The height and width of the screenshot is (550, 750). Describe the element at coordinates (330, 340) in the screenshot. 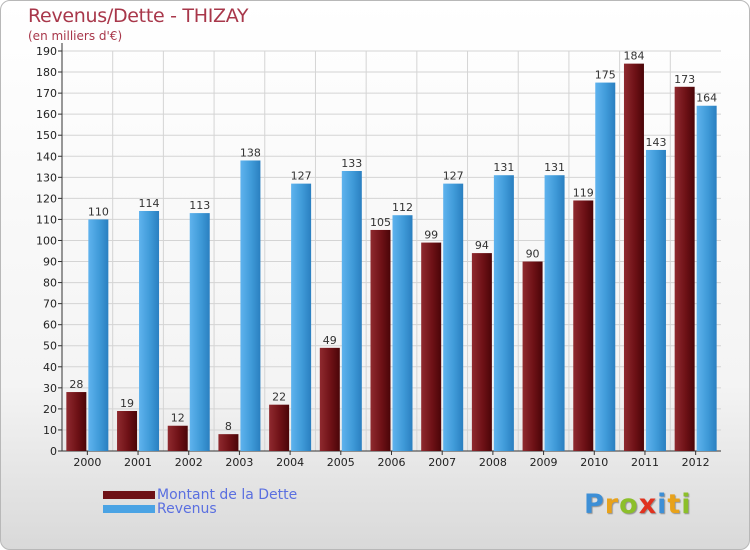

I see `data-label-dette: 49` at that location.